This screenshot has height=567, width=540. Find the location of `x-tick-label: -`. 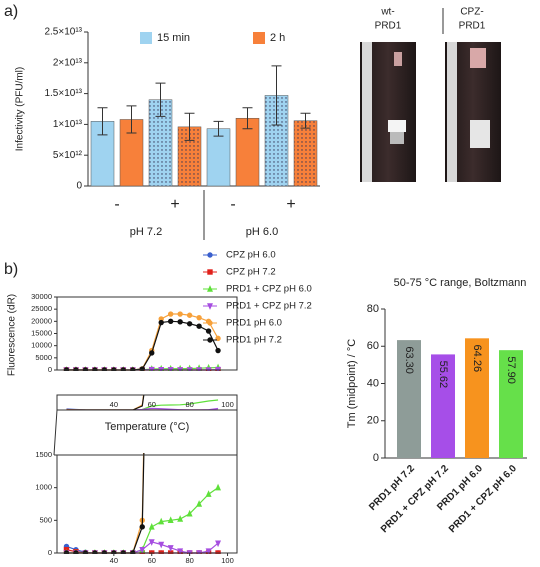

x-tick-label: - is located at coordinates (232, 204).